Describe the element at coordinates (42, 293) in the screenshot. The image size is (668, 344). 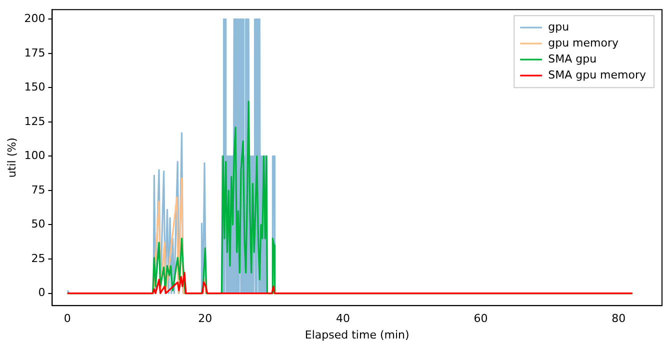
I see `y-tick-label: 0` at that location.